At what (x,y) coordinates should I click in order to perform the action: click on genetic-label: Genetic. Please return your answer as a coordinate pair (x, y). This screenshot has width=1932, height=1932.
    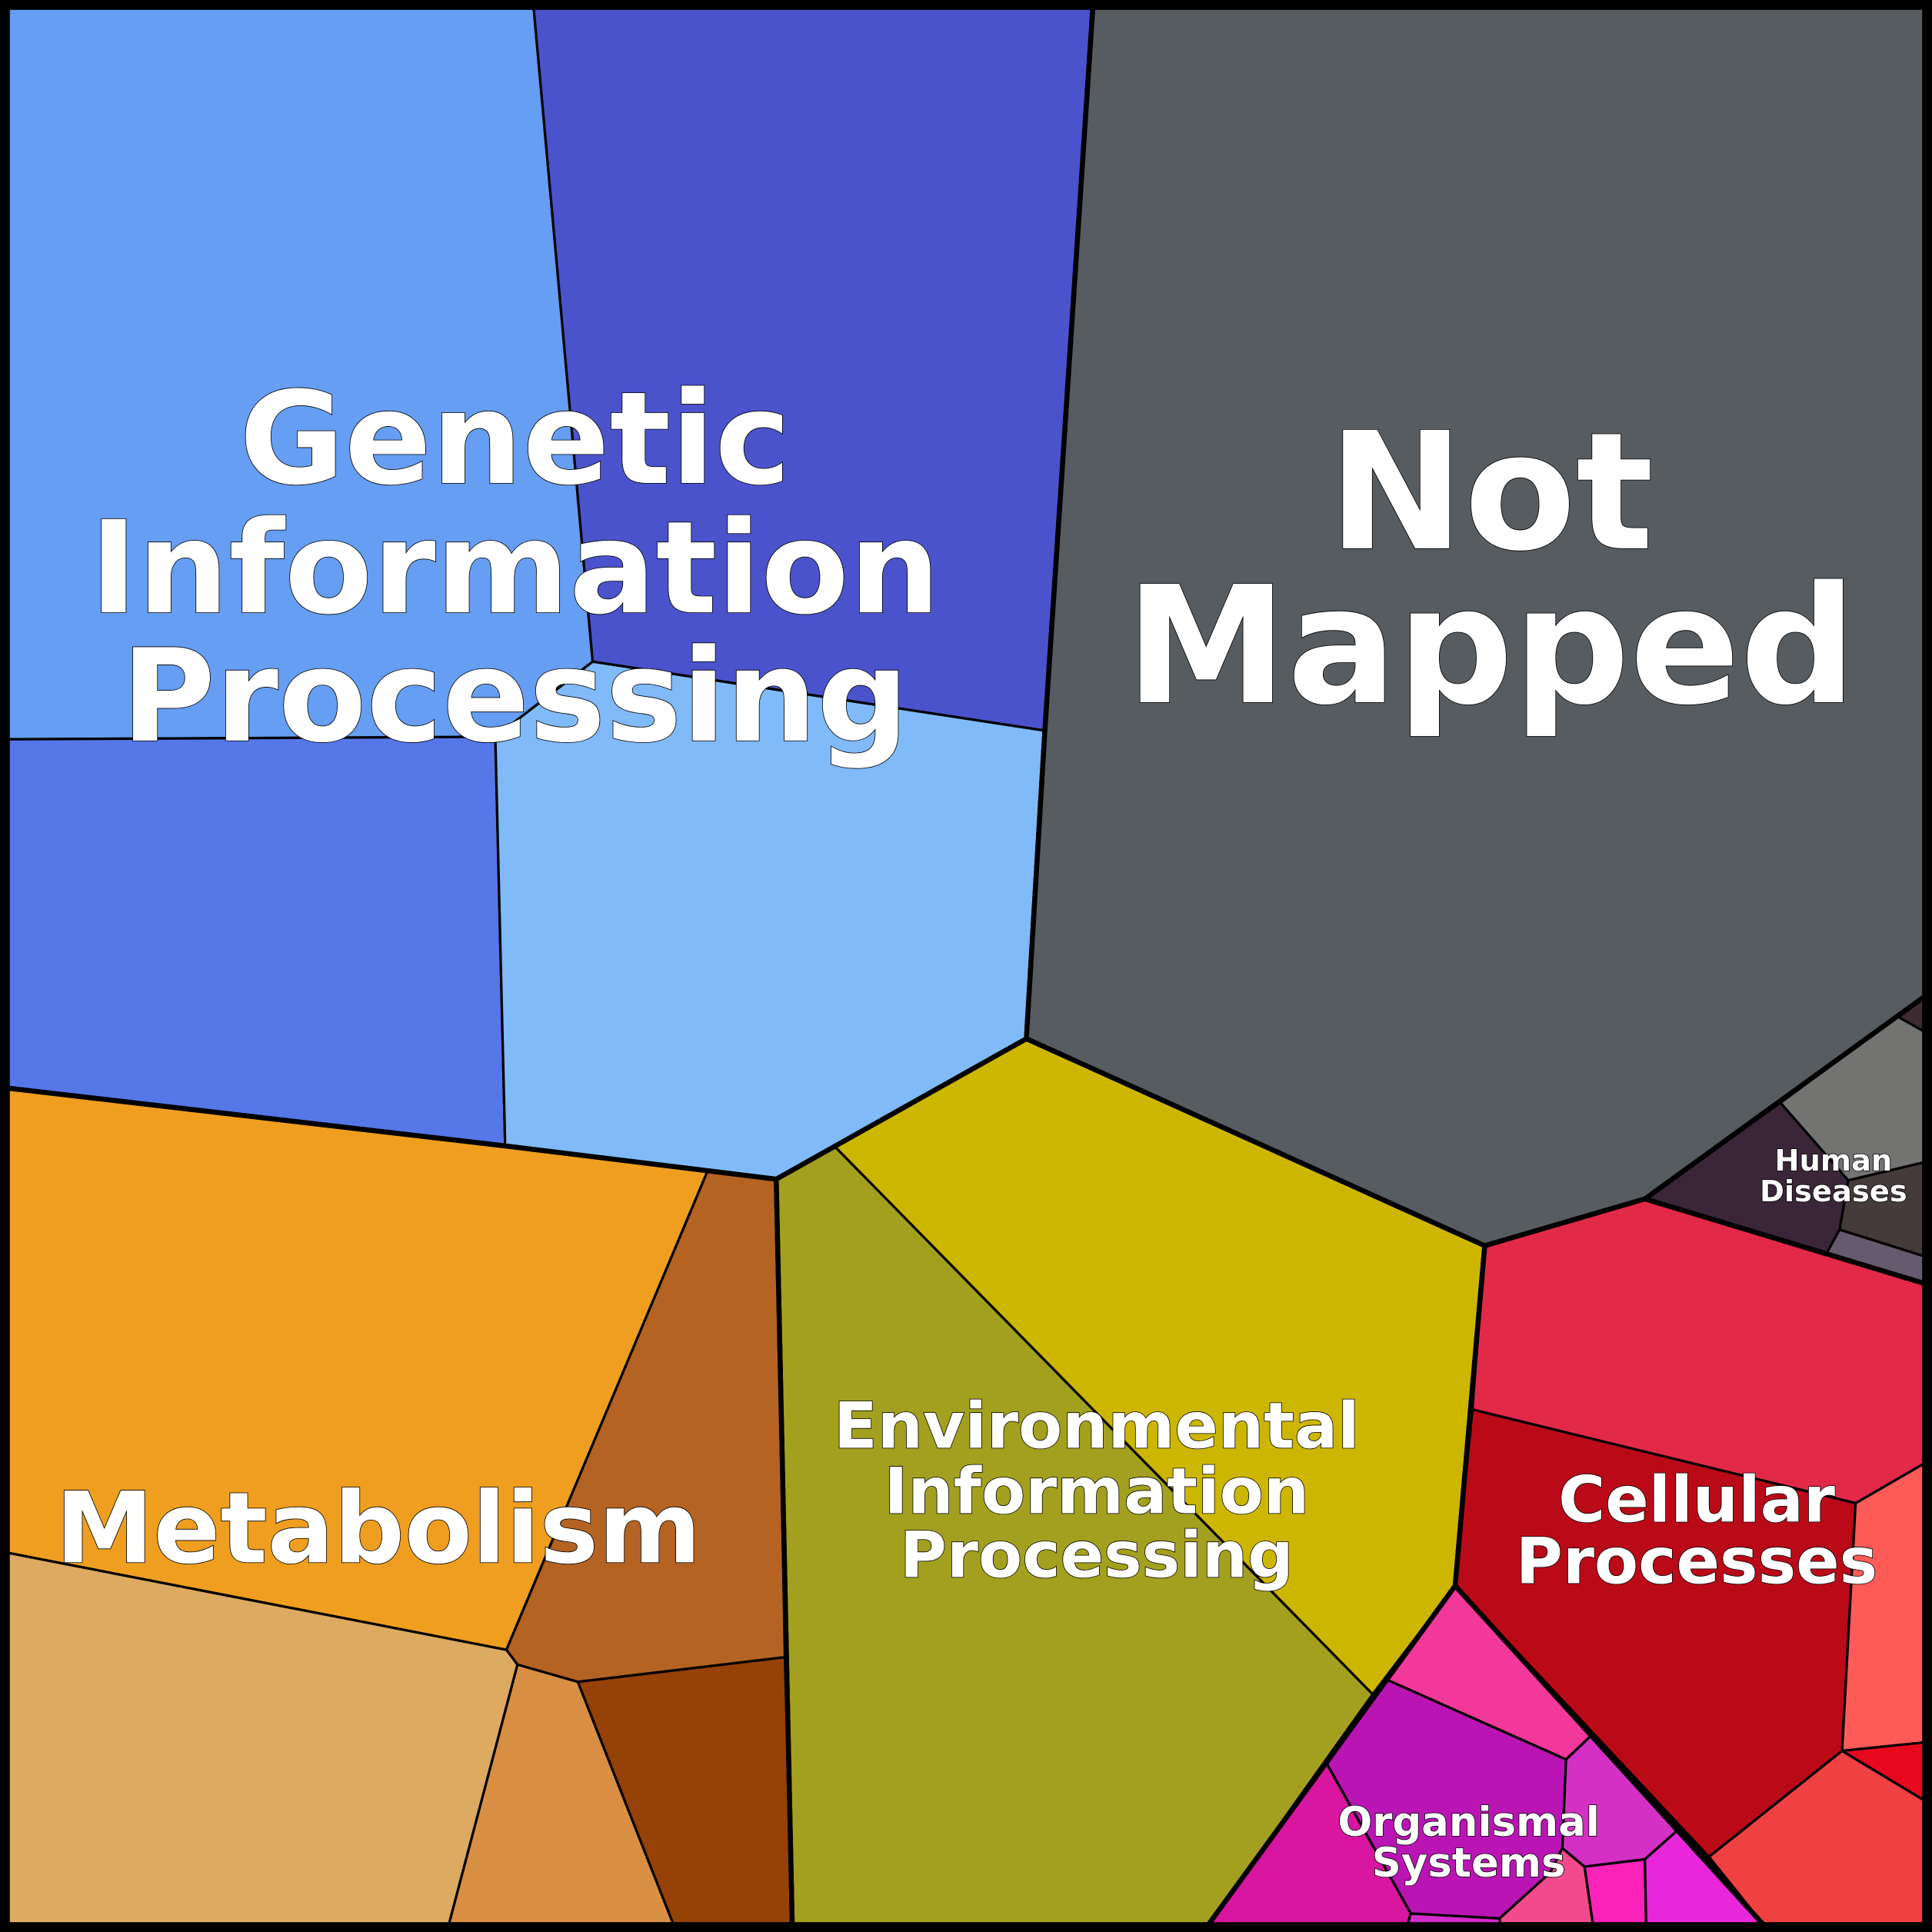
    Looking at the image, I should click on (515, 439).